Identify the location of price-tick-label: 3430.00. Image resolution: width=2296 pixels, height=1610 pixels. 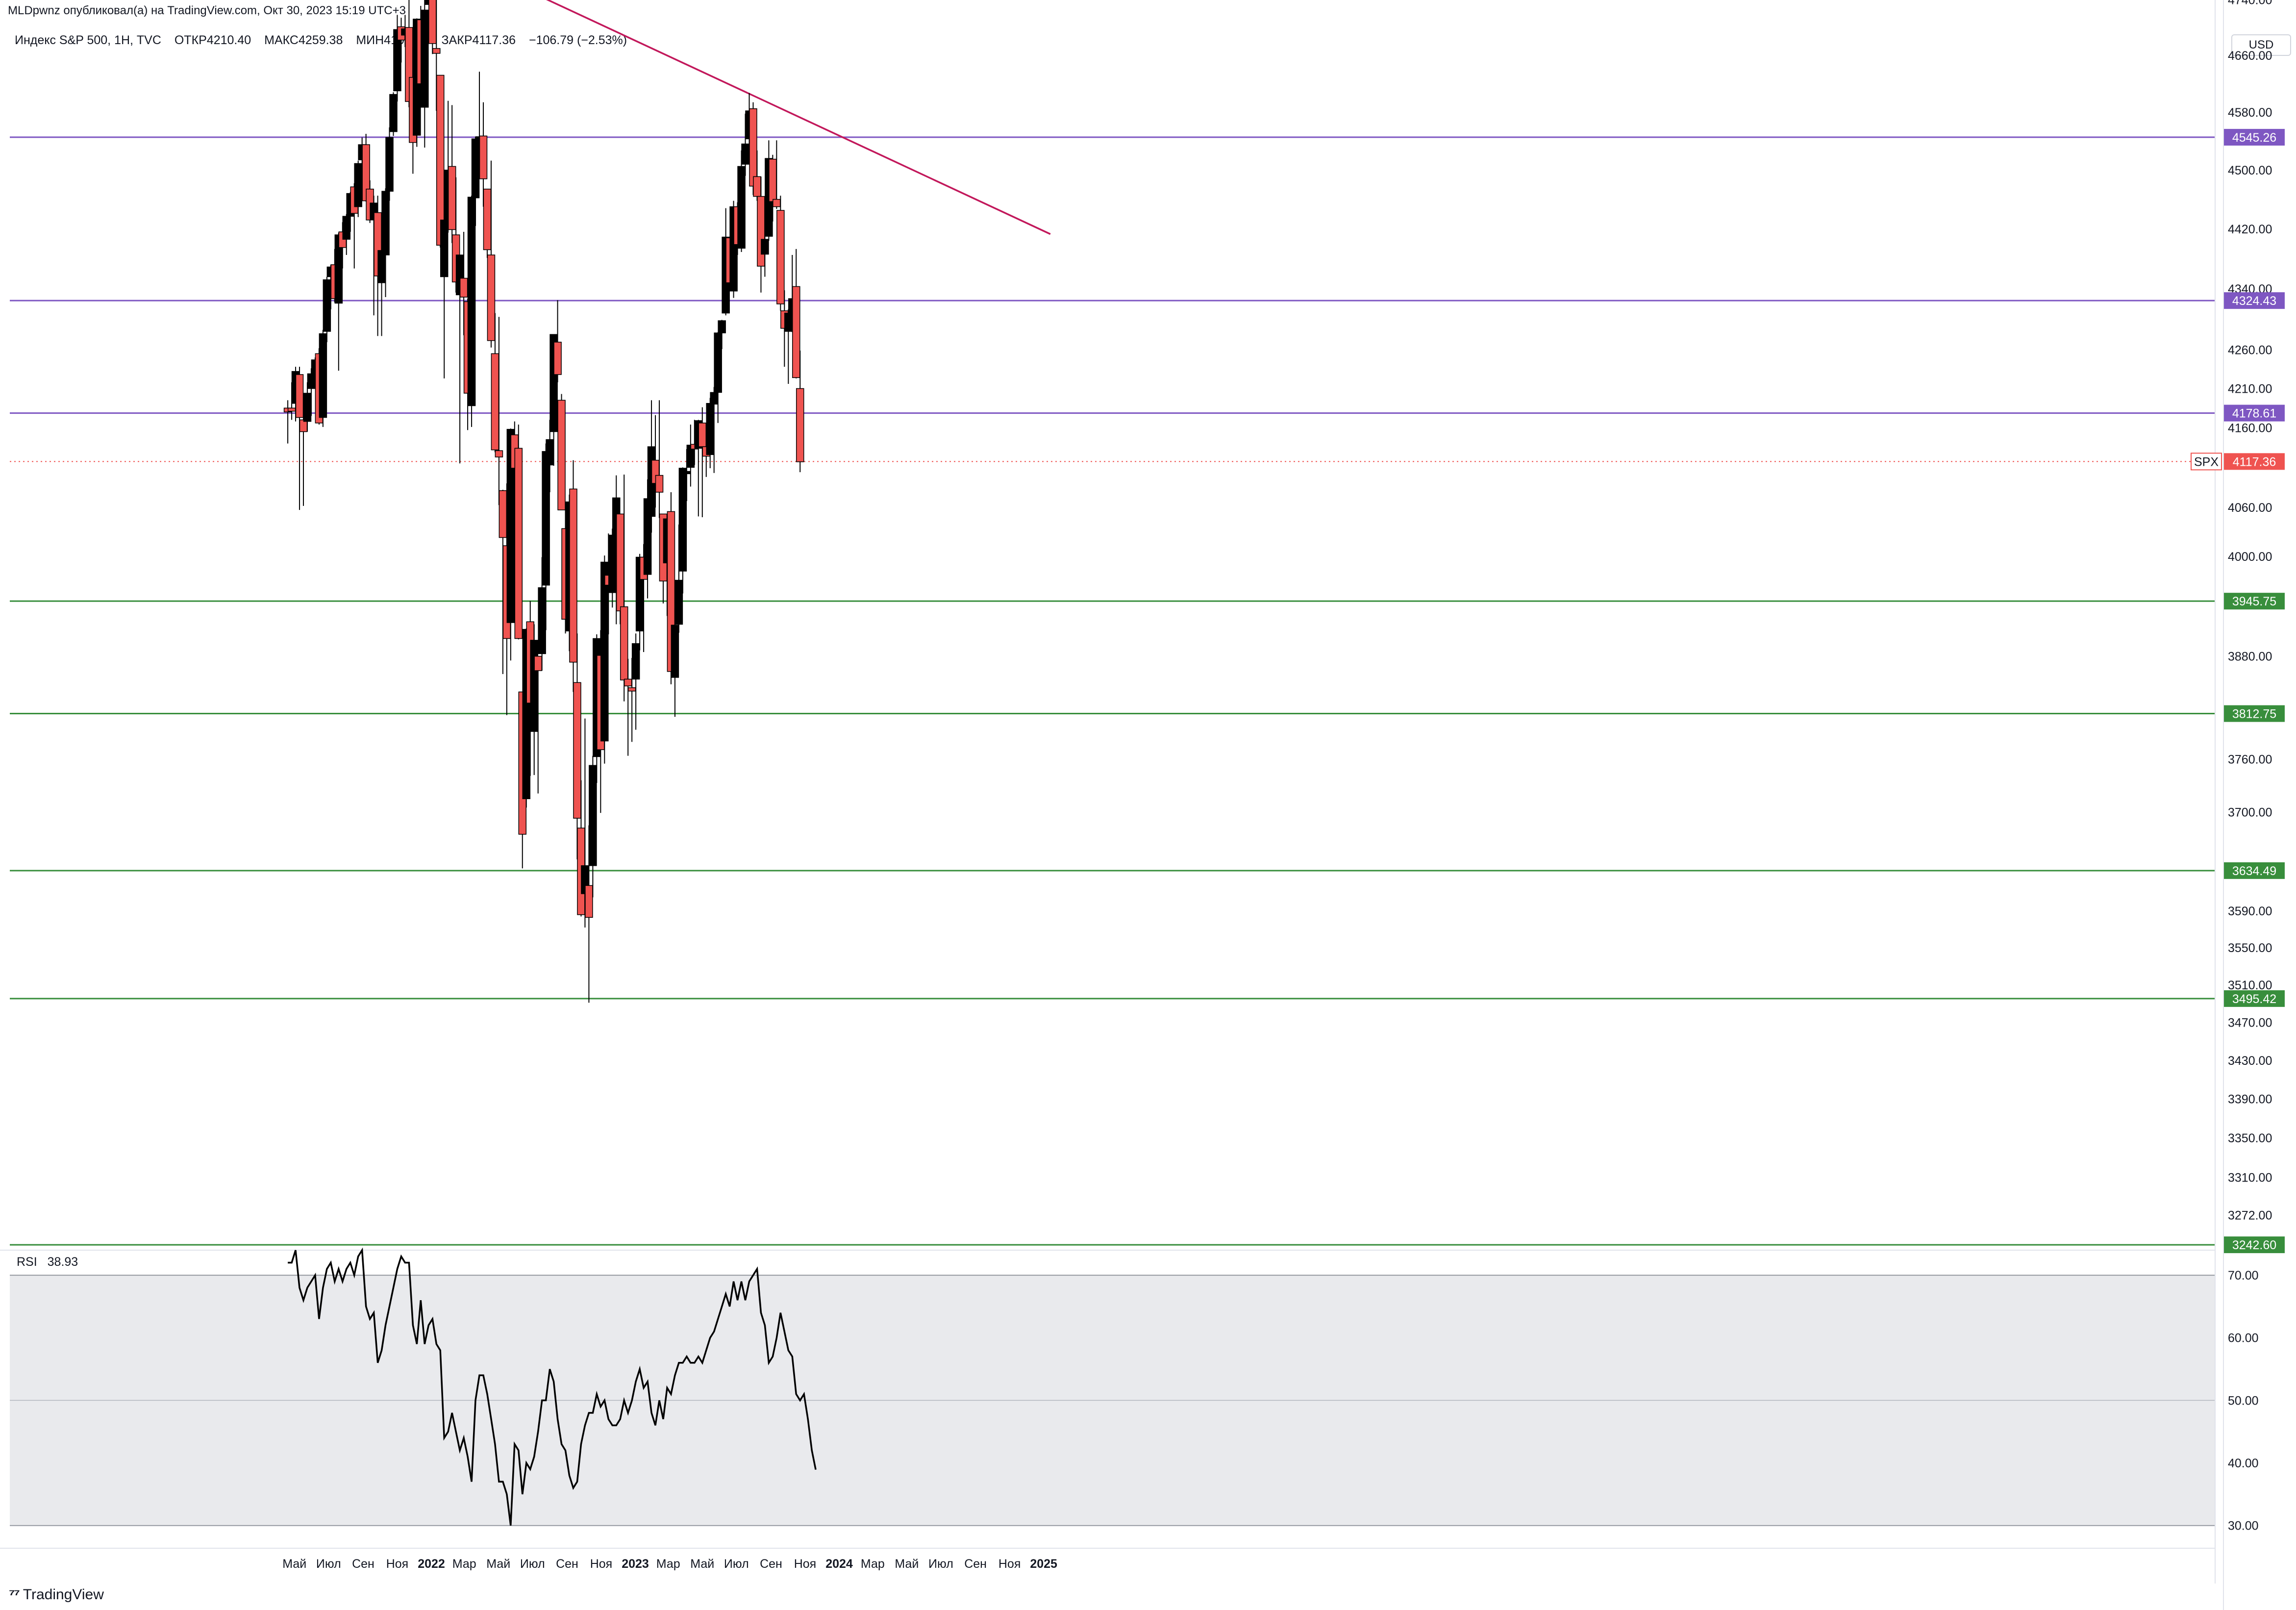
(2250, 1061).